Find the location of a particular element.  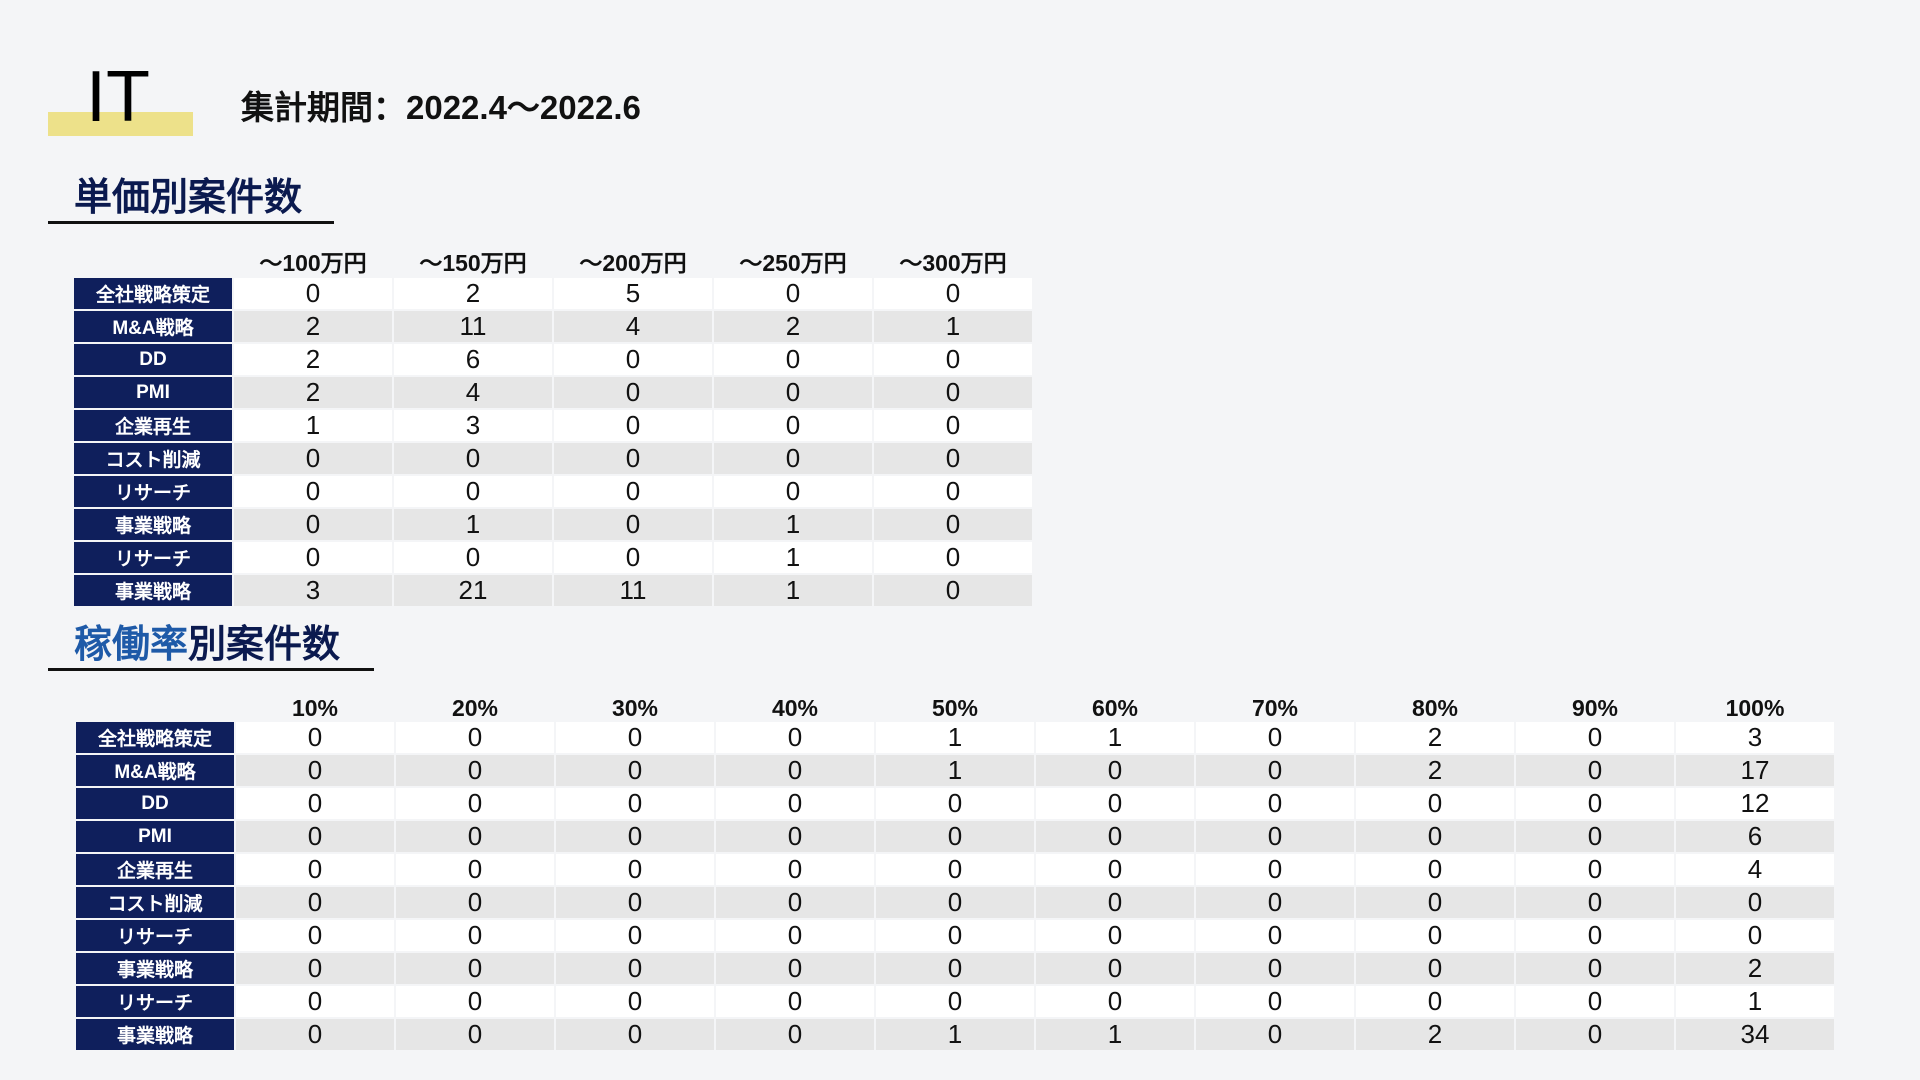

table-row: 企業再生 1 3 0 0 0 is located at coordinates (553, 426).